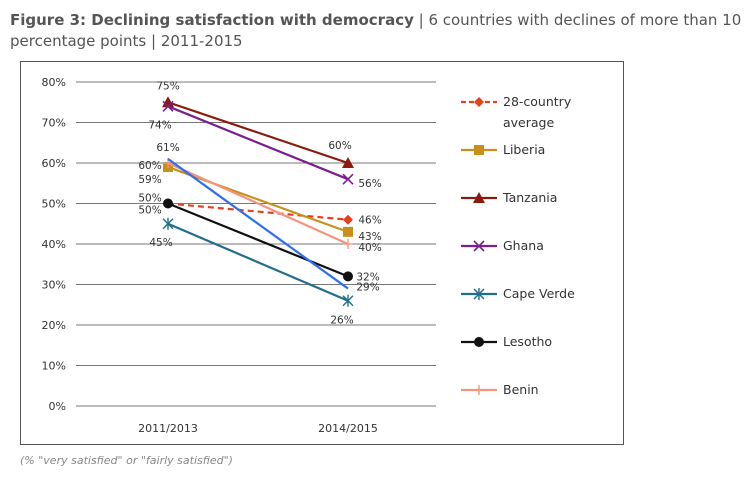 The width and height of the screenshot is (754, 484). Describe the element at coordinates (527, 341) in the screenshot. I see `legend-label: Lesotho` at that location.